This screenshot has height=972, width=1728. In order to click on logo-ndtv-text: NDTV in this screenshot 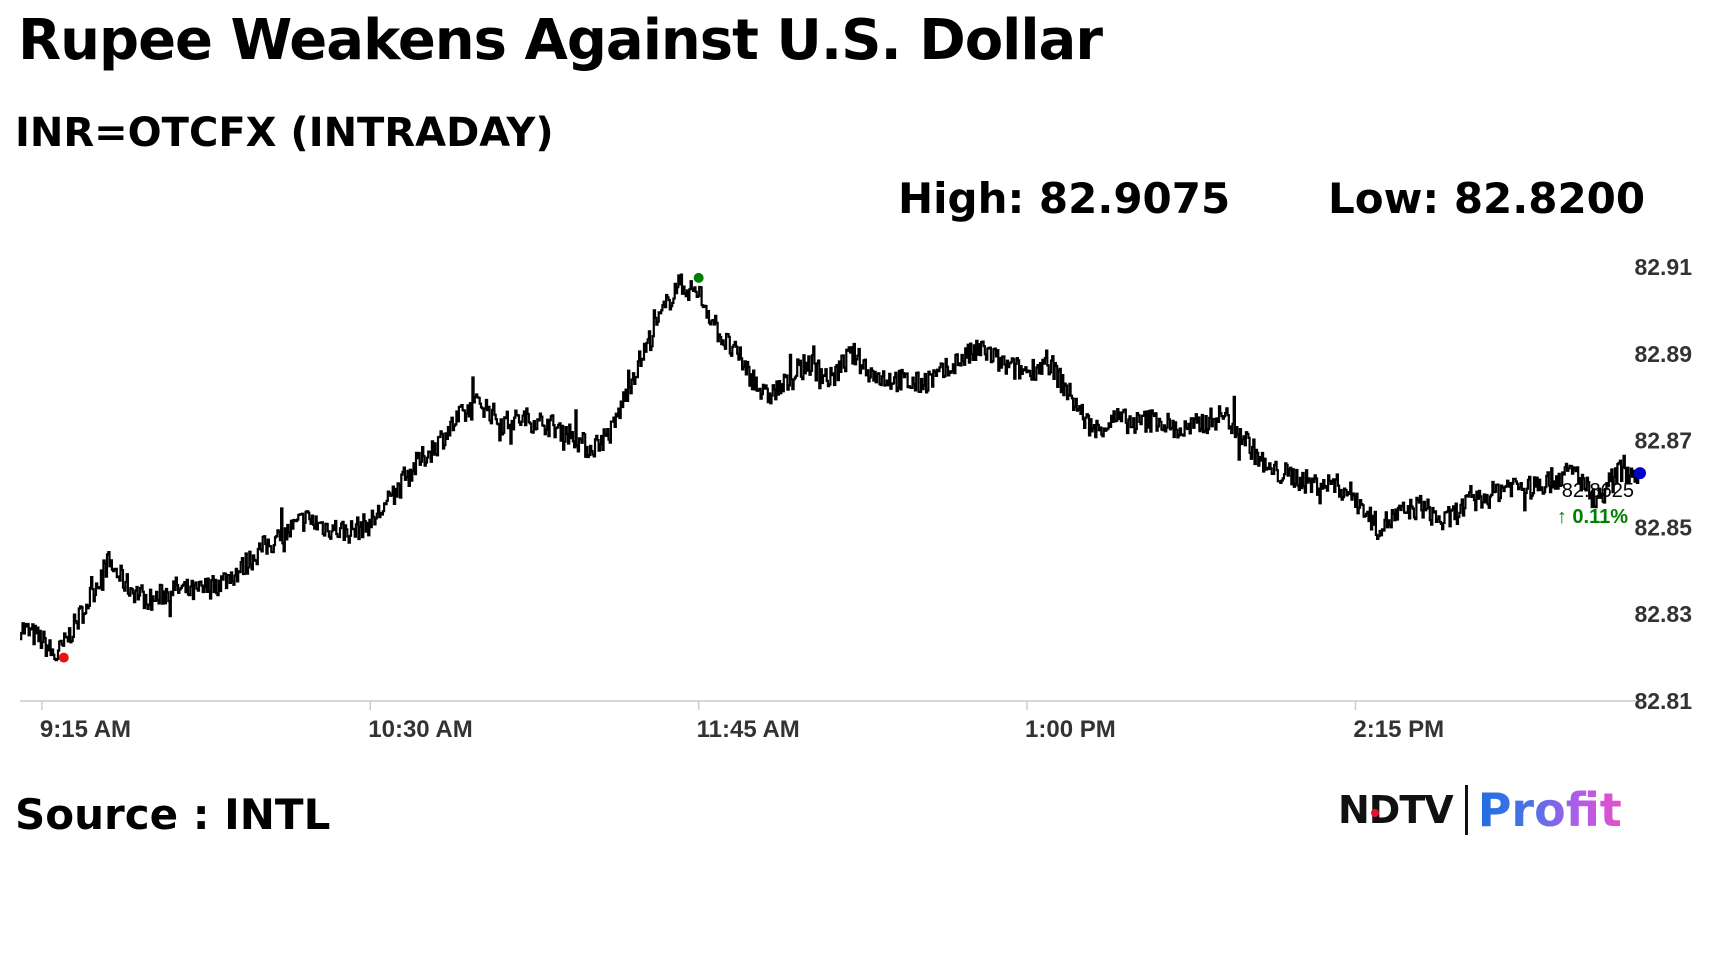, I will do `click(1396, 810)`.